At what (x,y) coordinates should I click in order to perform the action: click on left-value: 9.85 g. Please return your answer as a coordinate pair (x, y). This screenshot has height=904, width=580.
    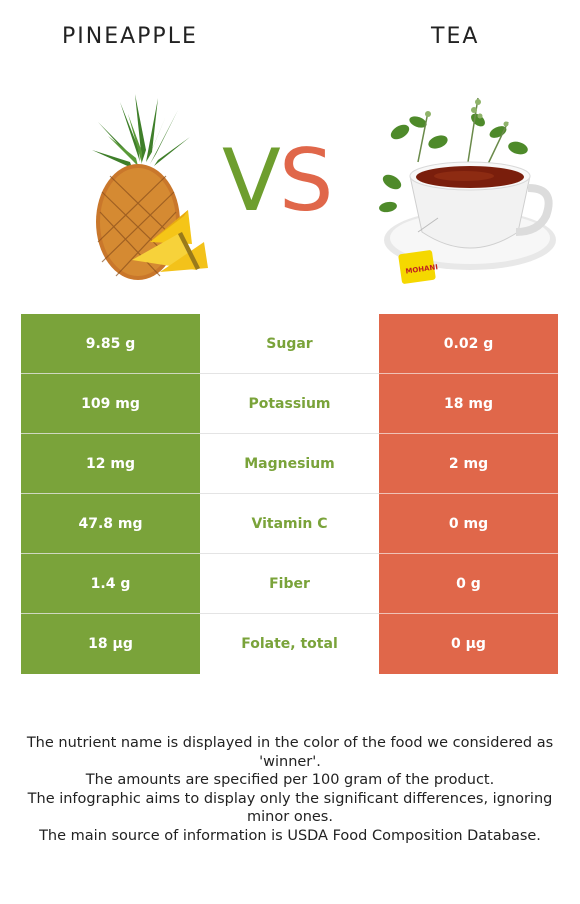
    Looking at the image, I should click on (110, 344).